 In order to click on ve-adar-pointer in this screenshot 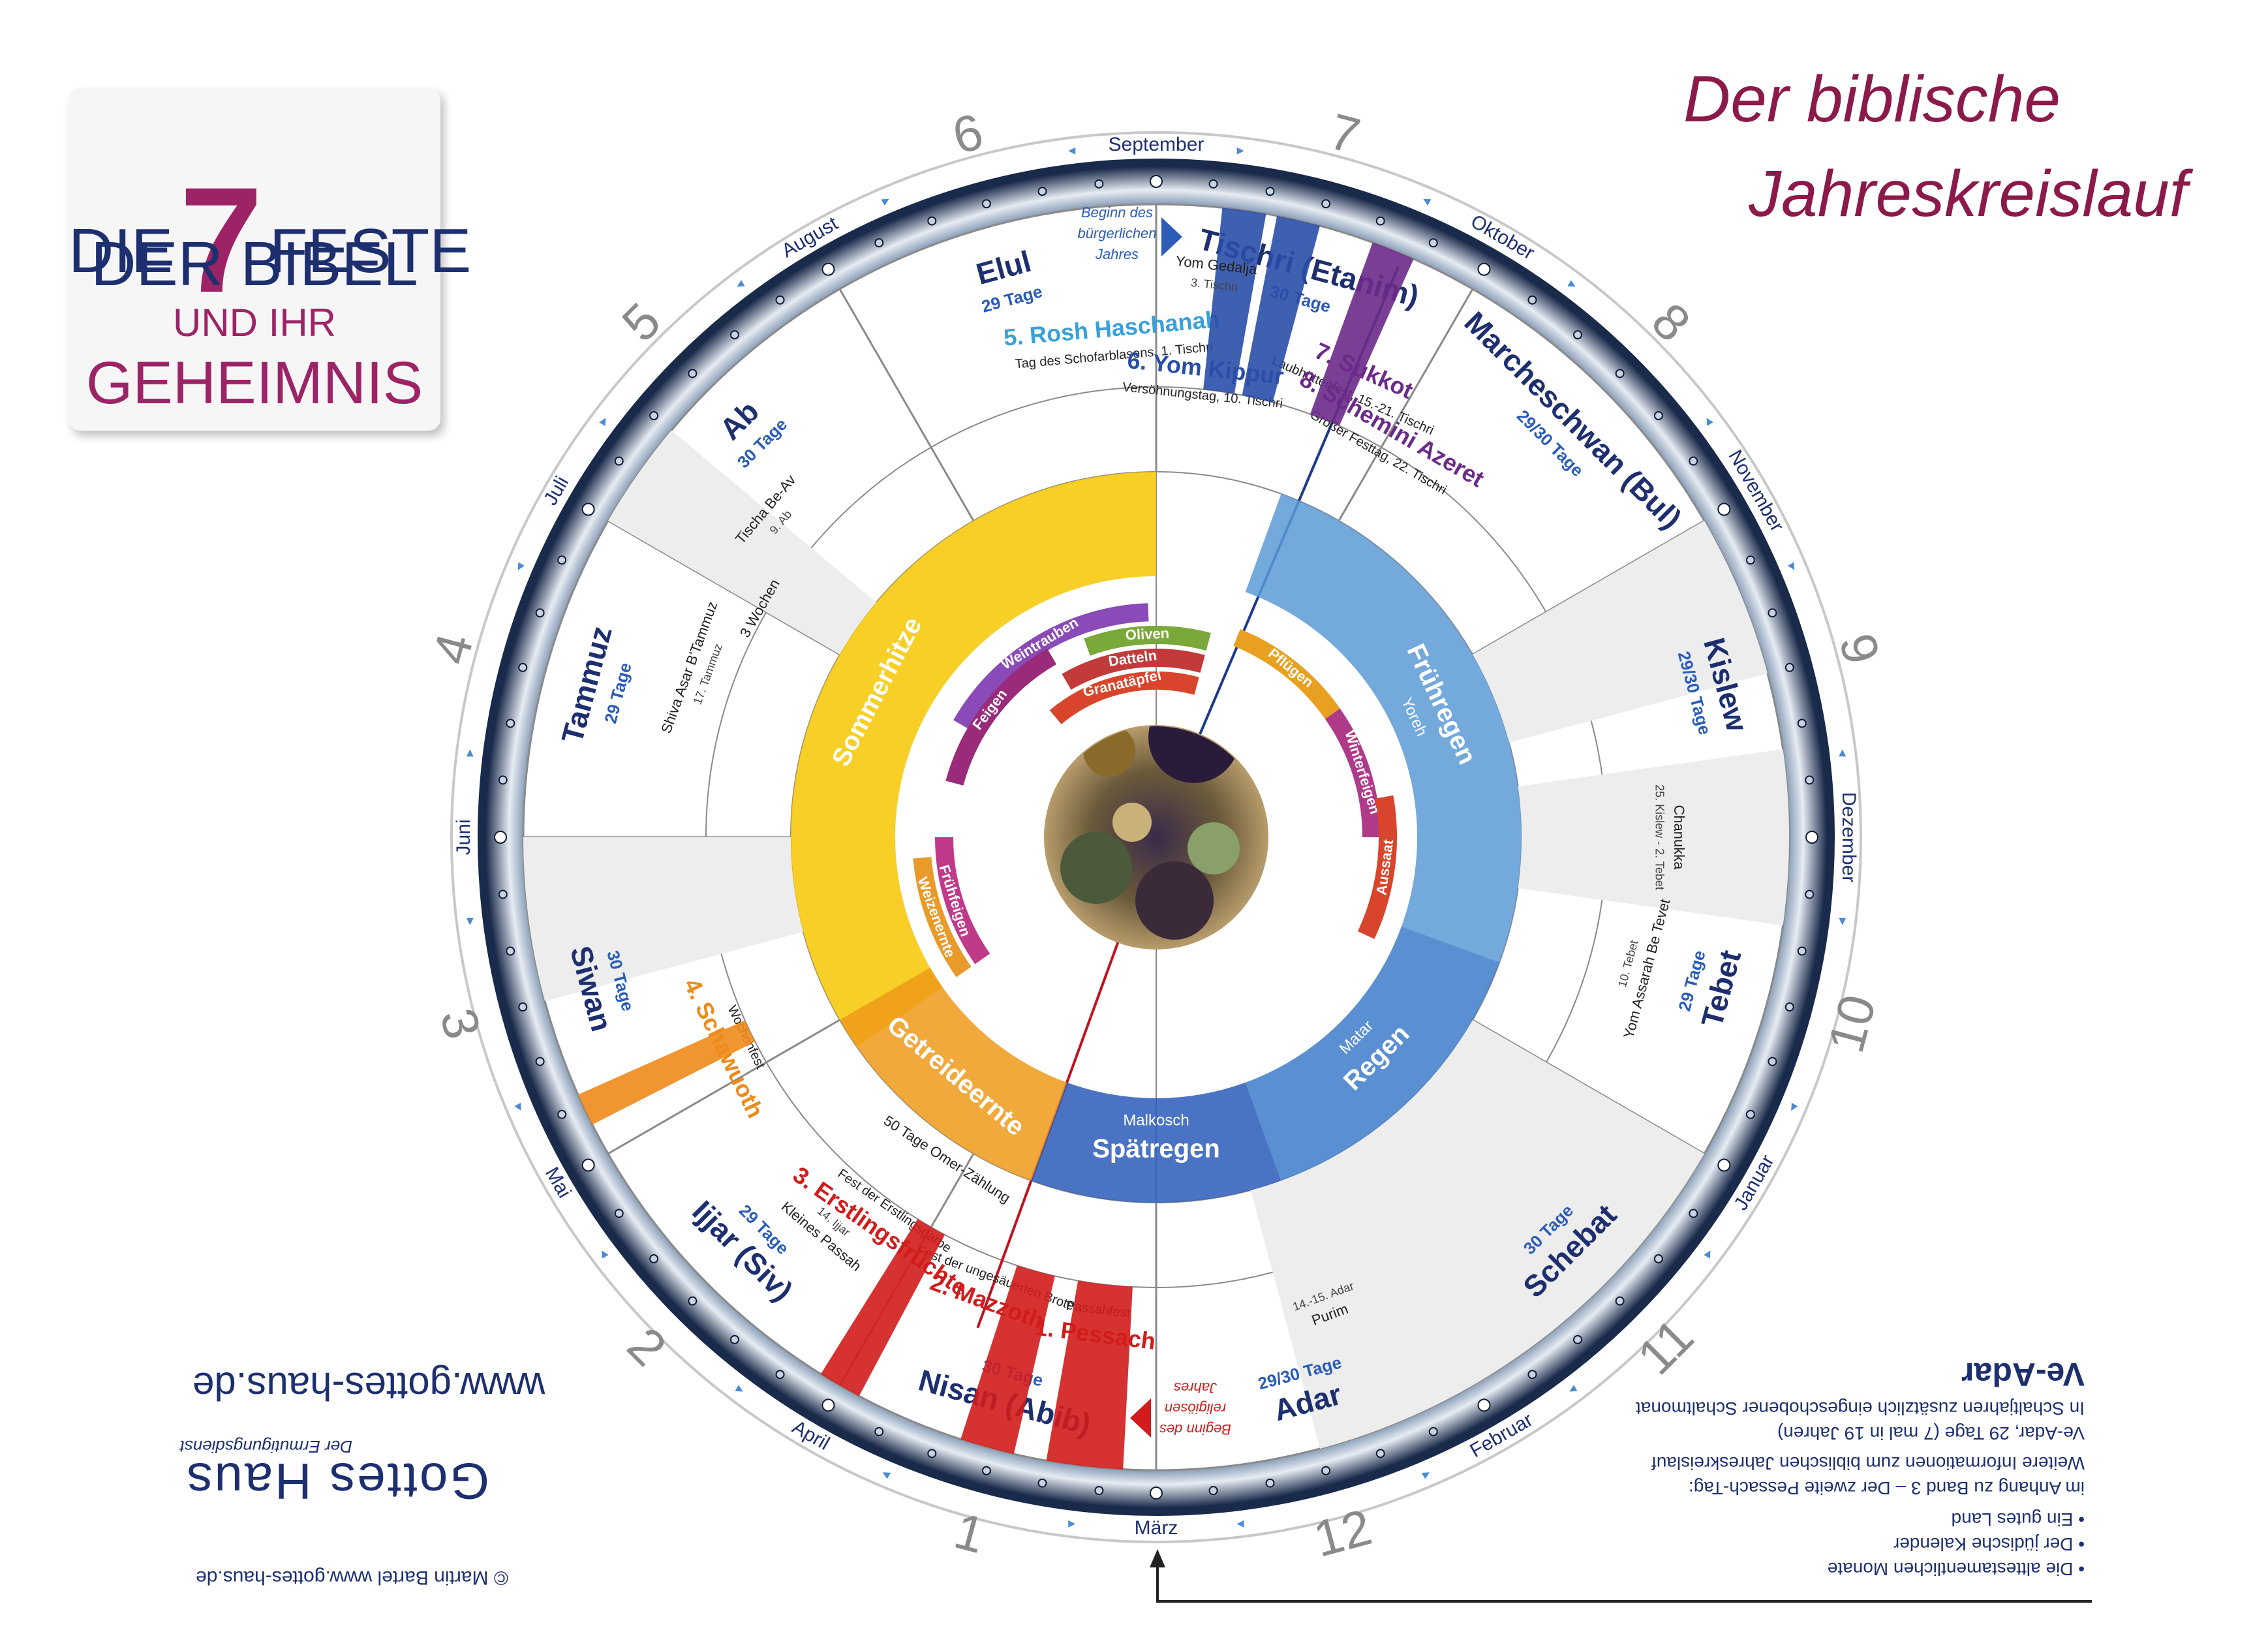, I will do `click(1621, 1576)`.